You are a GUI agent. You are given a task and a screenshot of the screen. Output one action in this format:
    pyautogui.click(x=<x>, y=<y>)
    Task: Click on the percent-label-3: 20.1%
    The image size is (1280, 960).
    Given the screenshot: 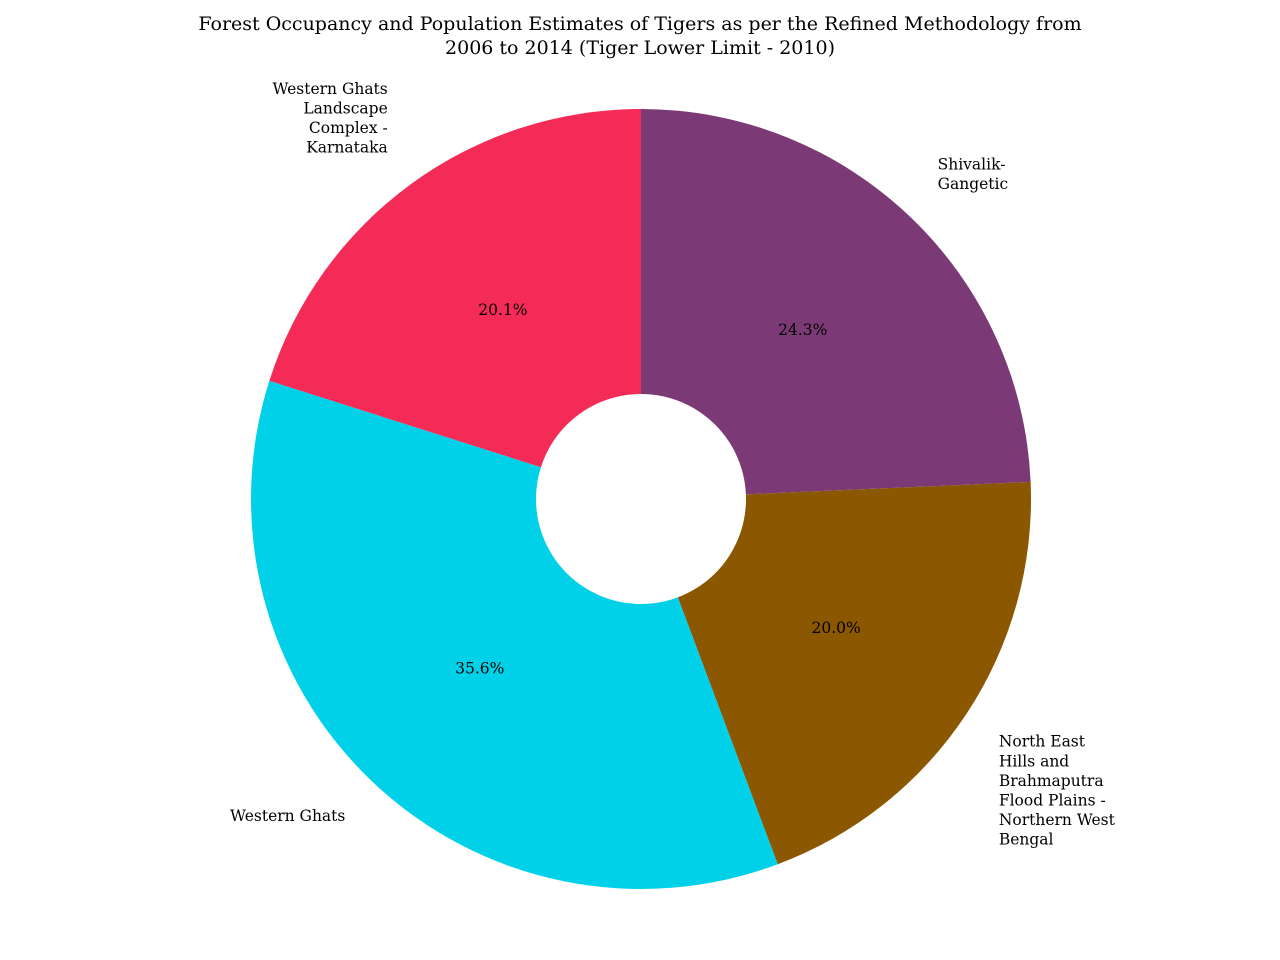 What is the action you would take?
    pyautogui.click(x=502, y=310)
    